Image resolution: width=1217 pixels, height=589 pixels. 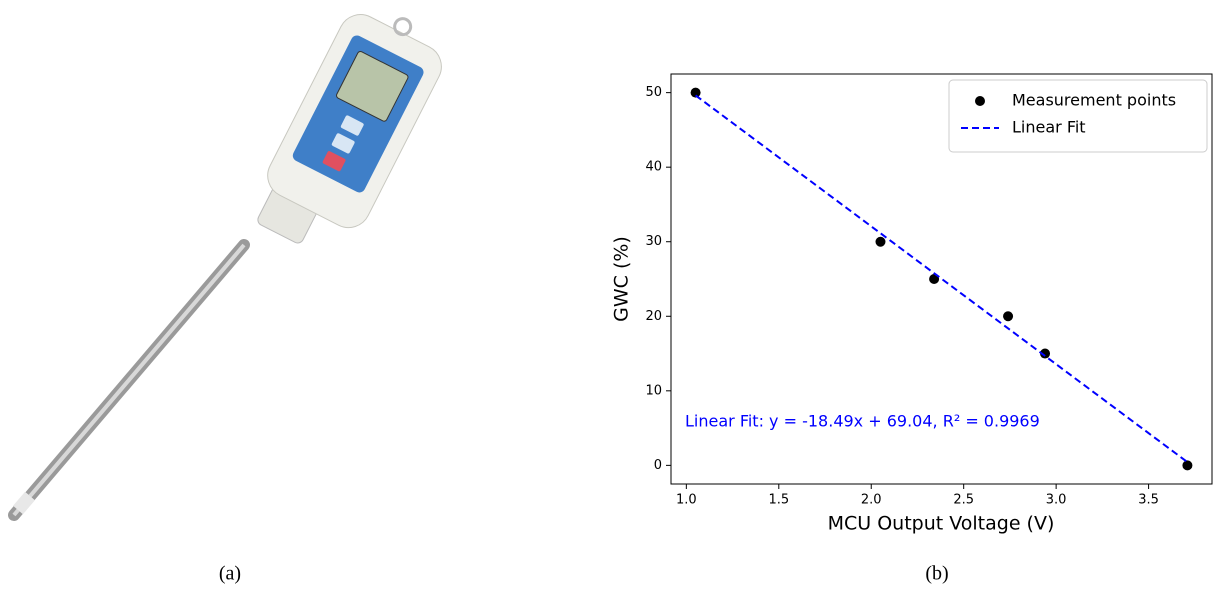 What do you see at coordinates (658, 465) in the screenshot?
I see `y-tick-label: 0` at bounding box center [658, 465].